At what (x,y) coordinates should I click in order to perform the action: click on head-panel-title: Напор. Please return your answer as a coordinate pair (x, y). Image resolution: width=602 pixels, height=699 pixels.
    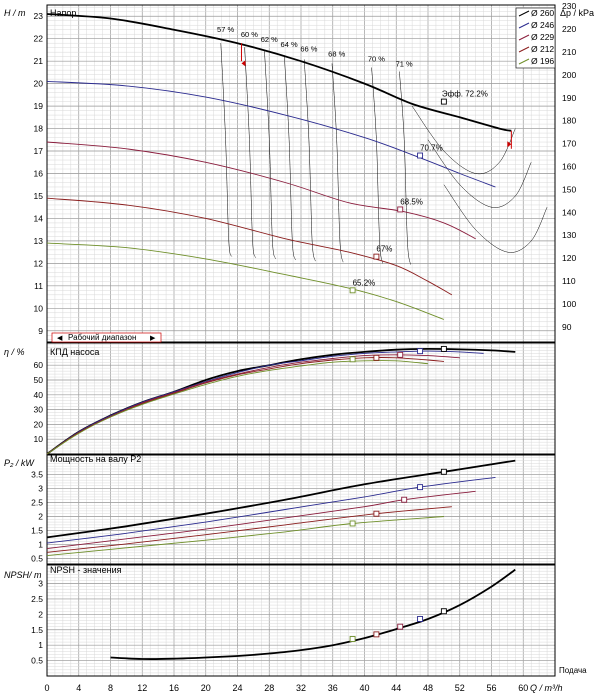
    Looking at the image, I should click on (63, 13).